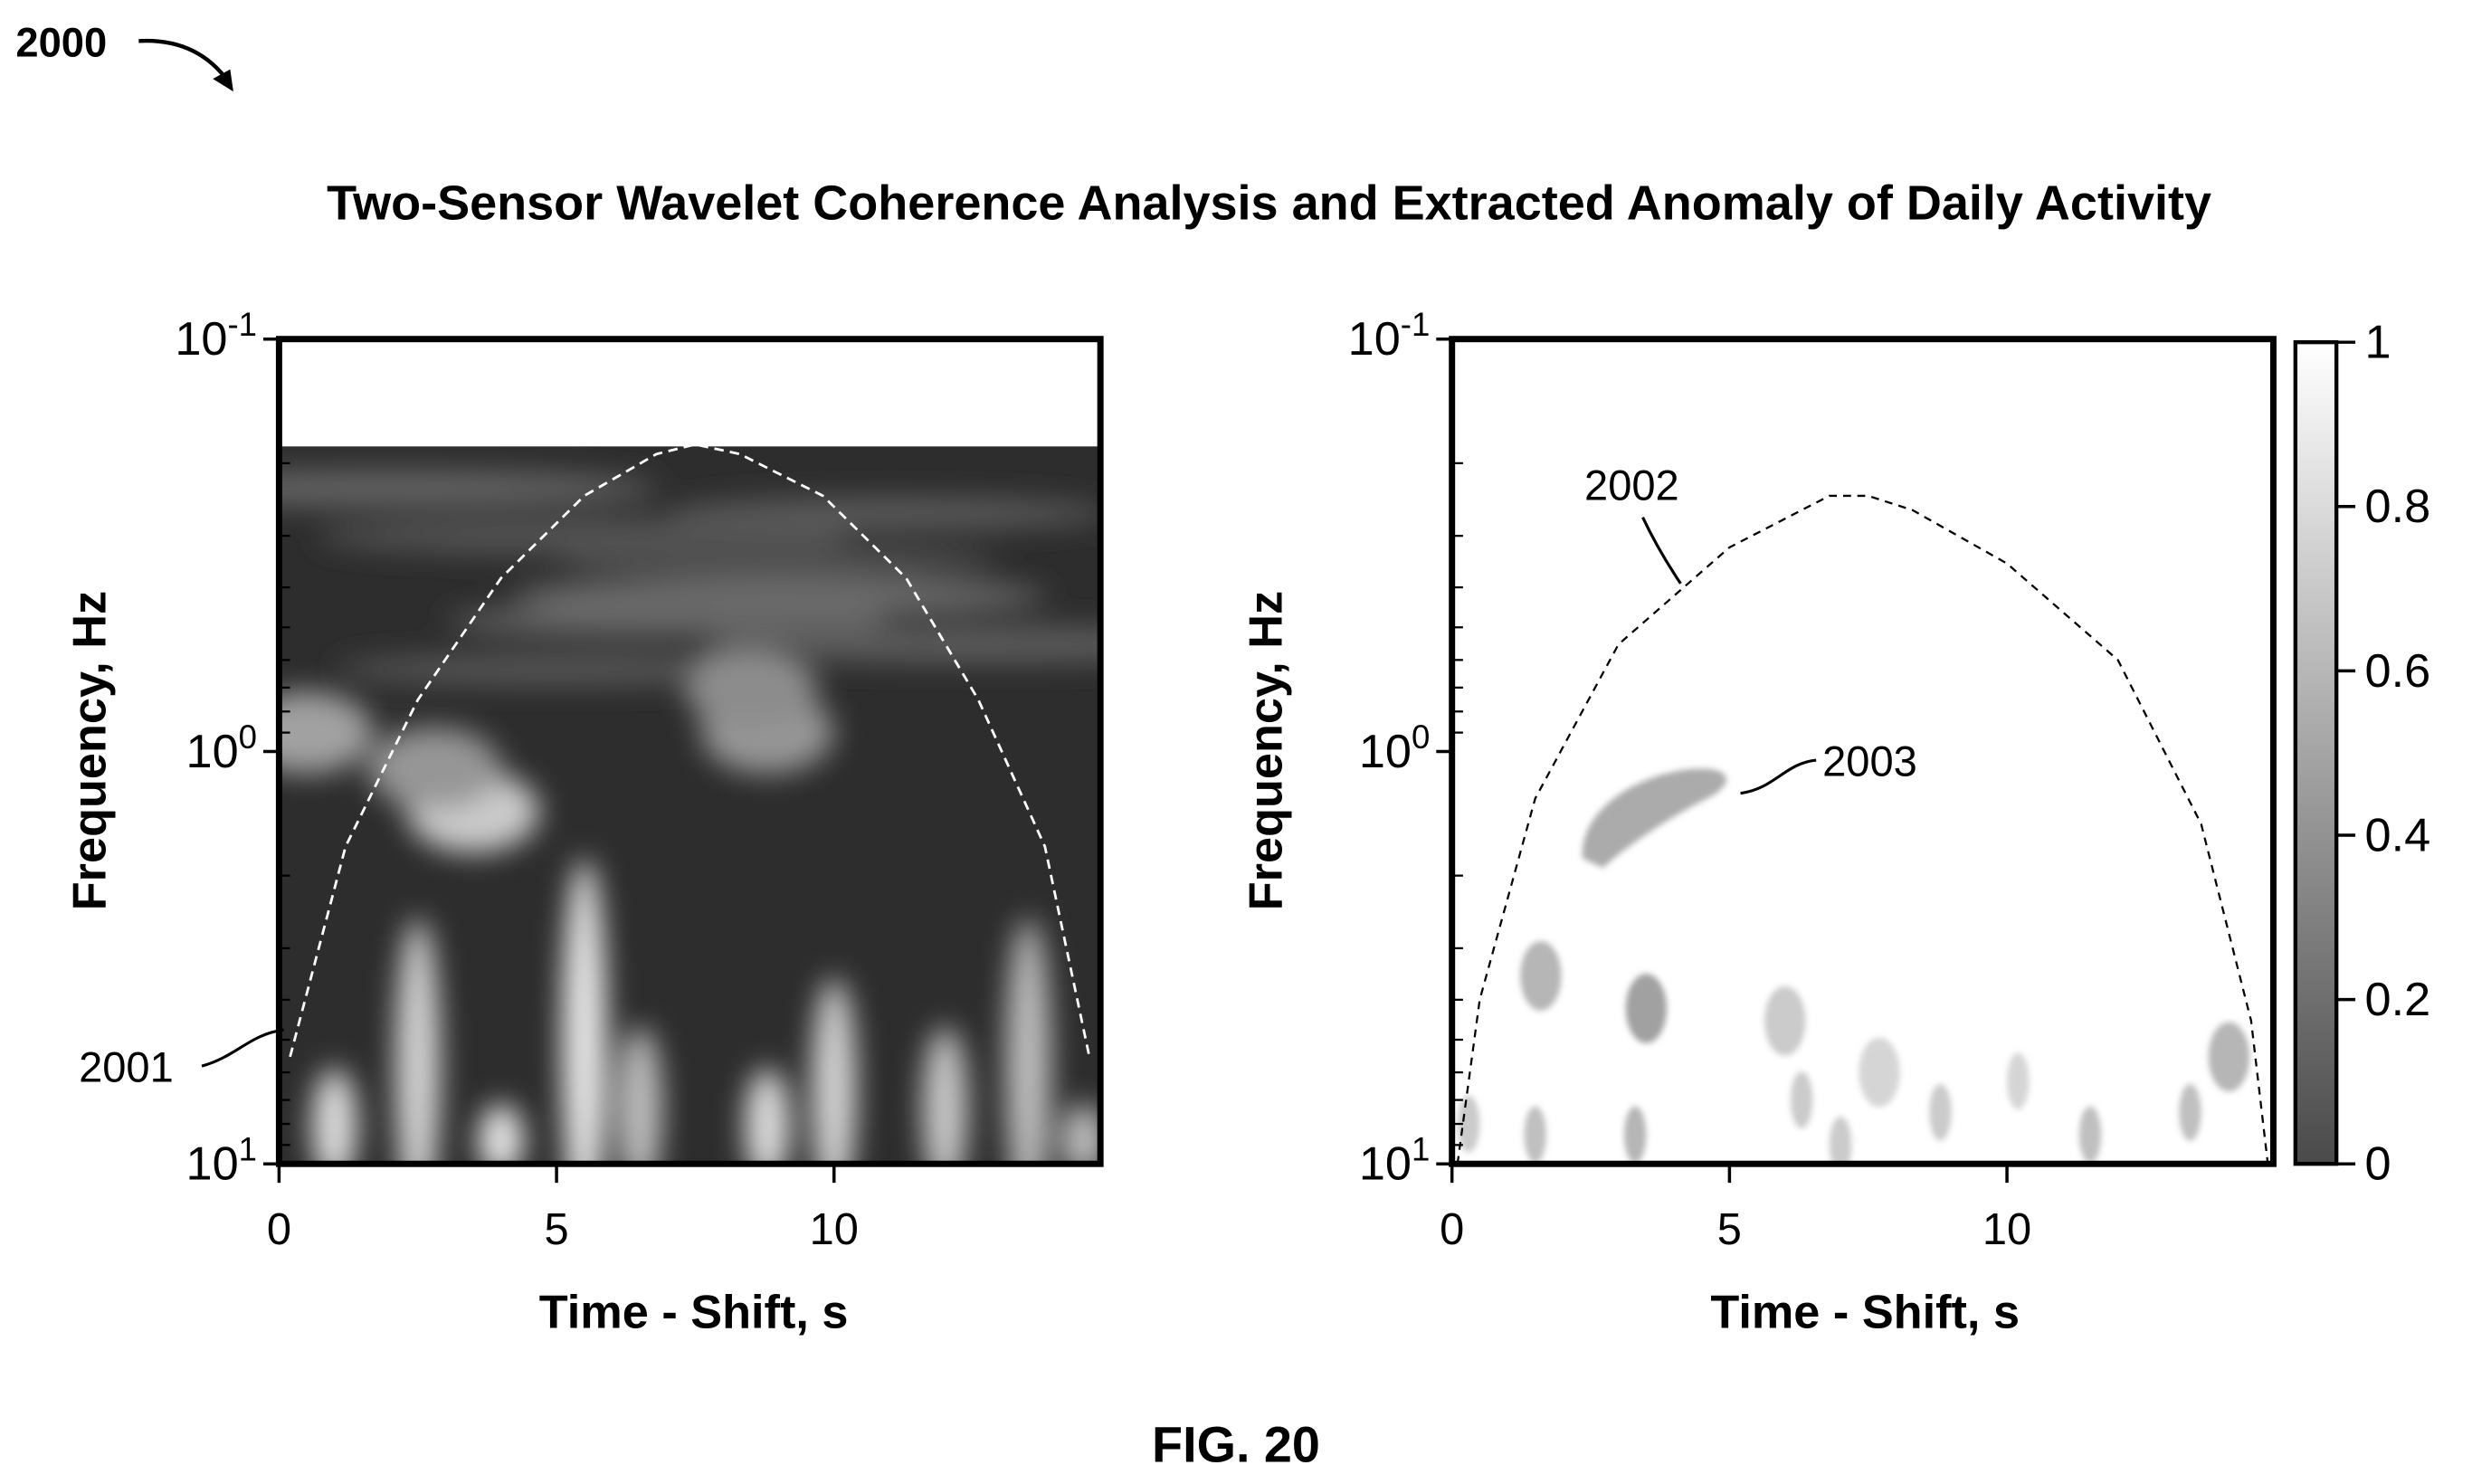 The image size is (2472, 1484). I want to click on colorbar-tick-label: 0.4, so click(2398, 835).